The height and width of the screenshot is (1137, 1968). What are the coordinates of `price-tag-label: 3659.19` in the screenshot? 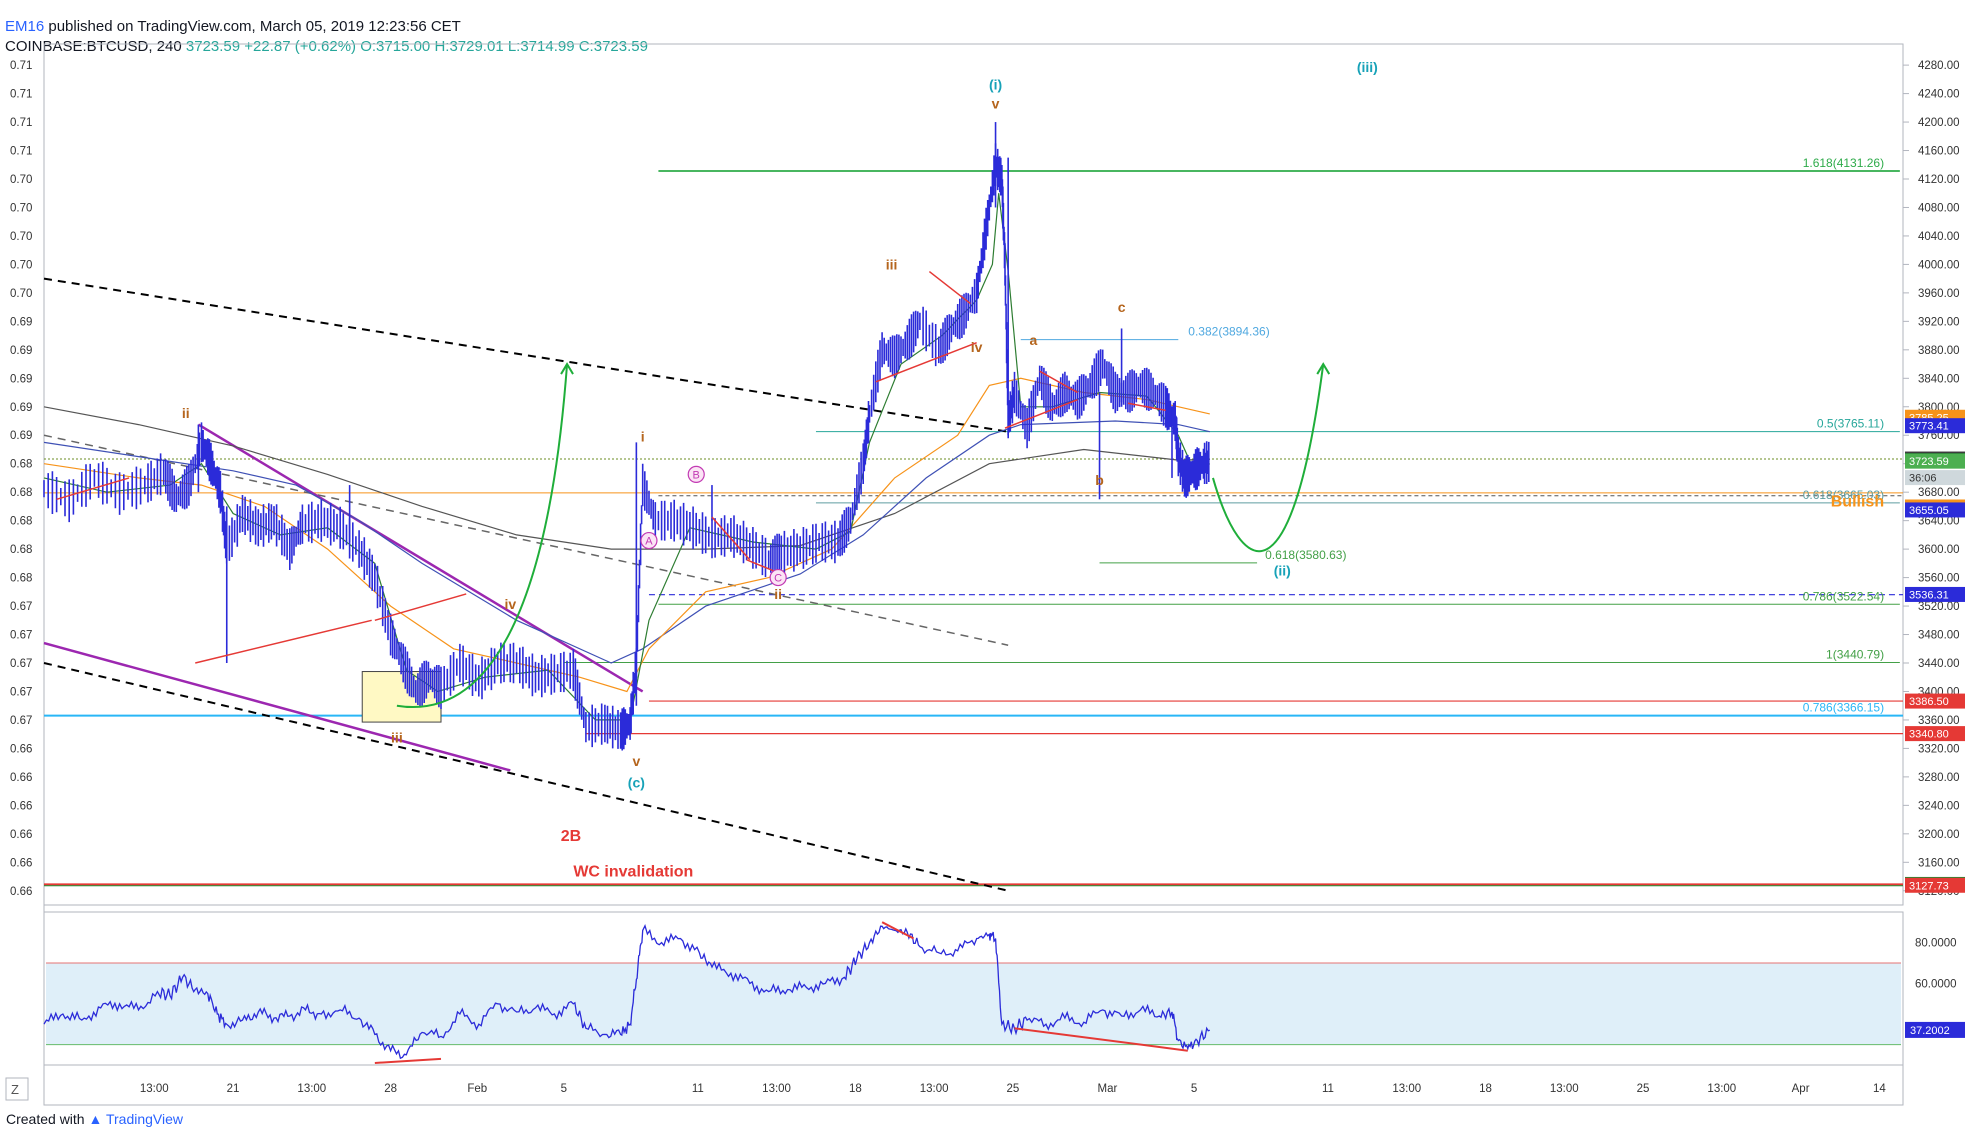 It's located at (1929, 508).